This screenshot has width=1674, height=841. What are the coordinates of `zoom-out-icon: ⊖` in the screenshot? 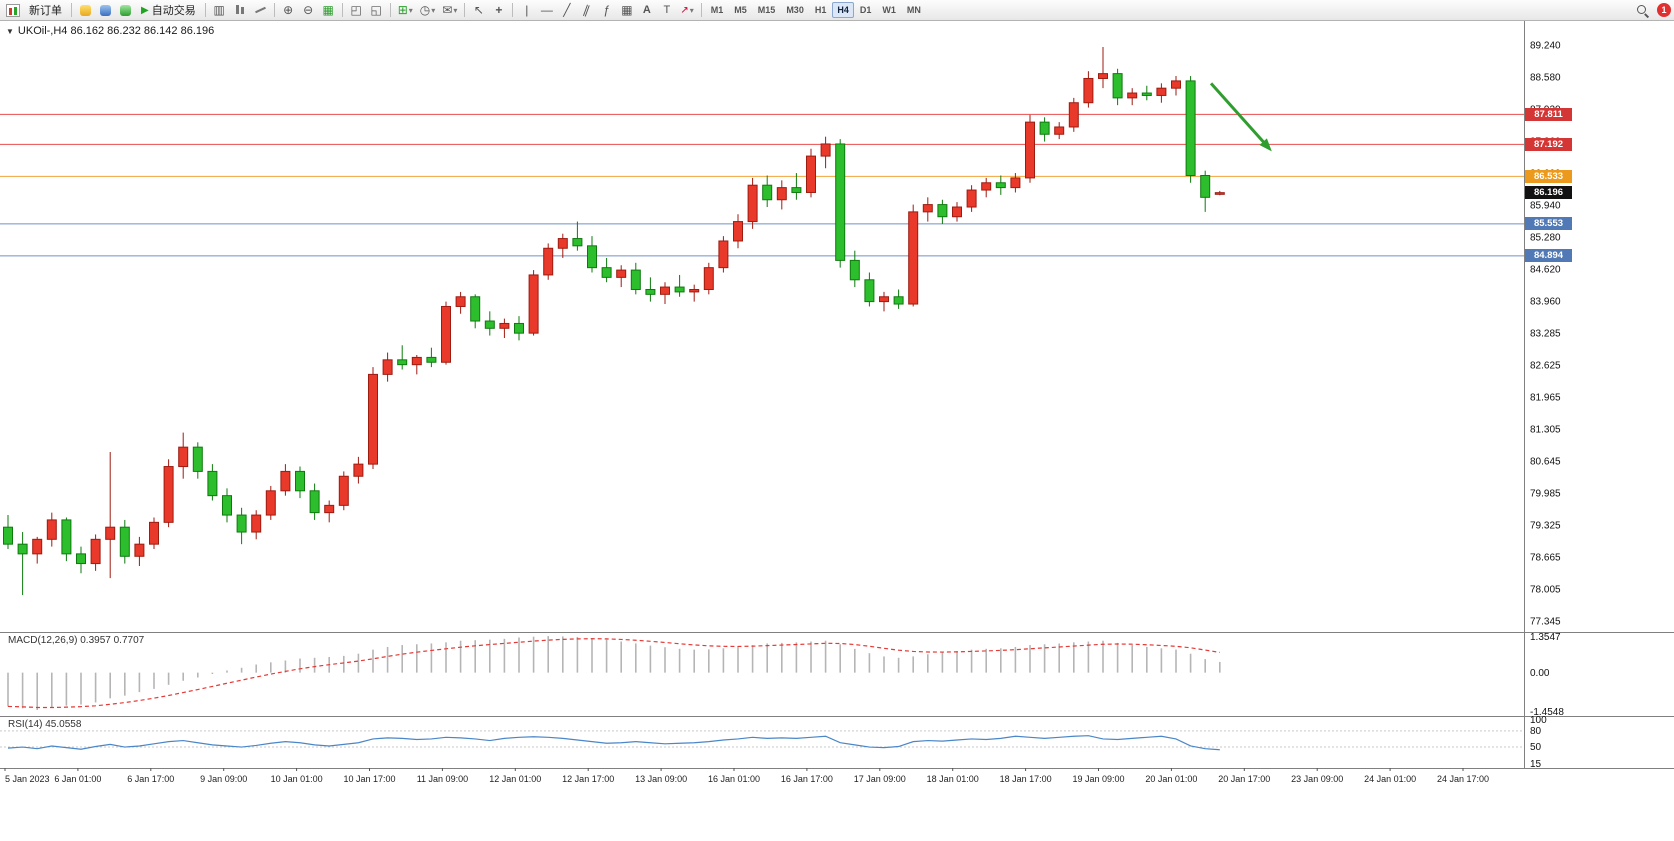 It's located at (308, 10).